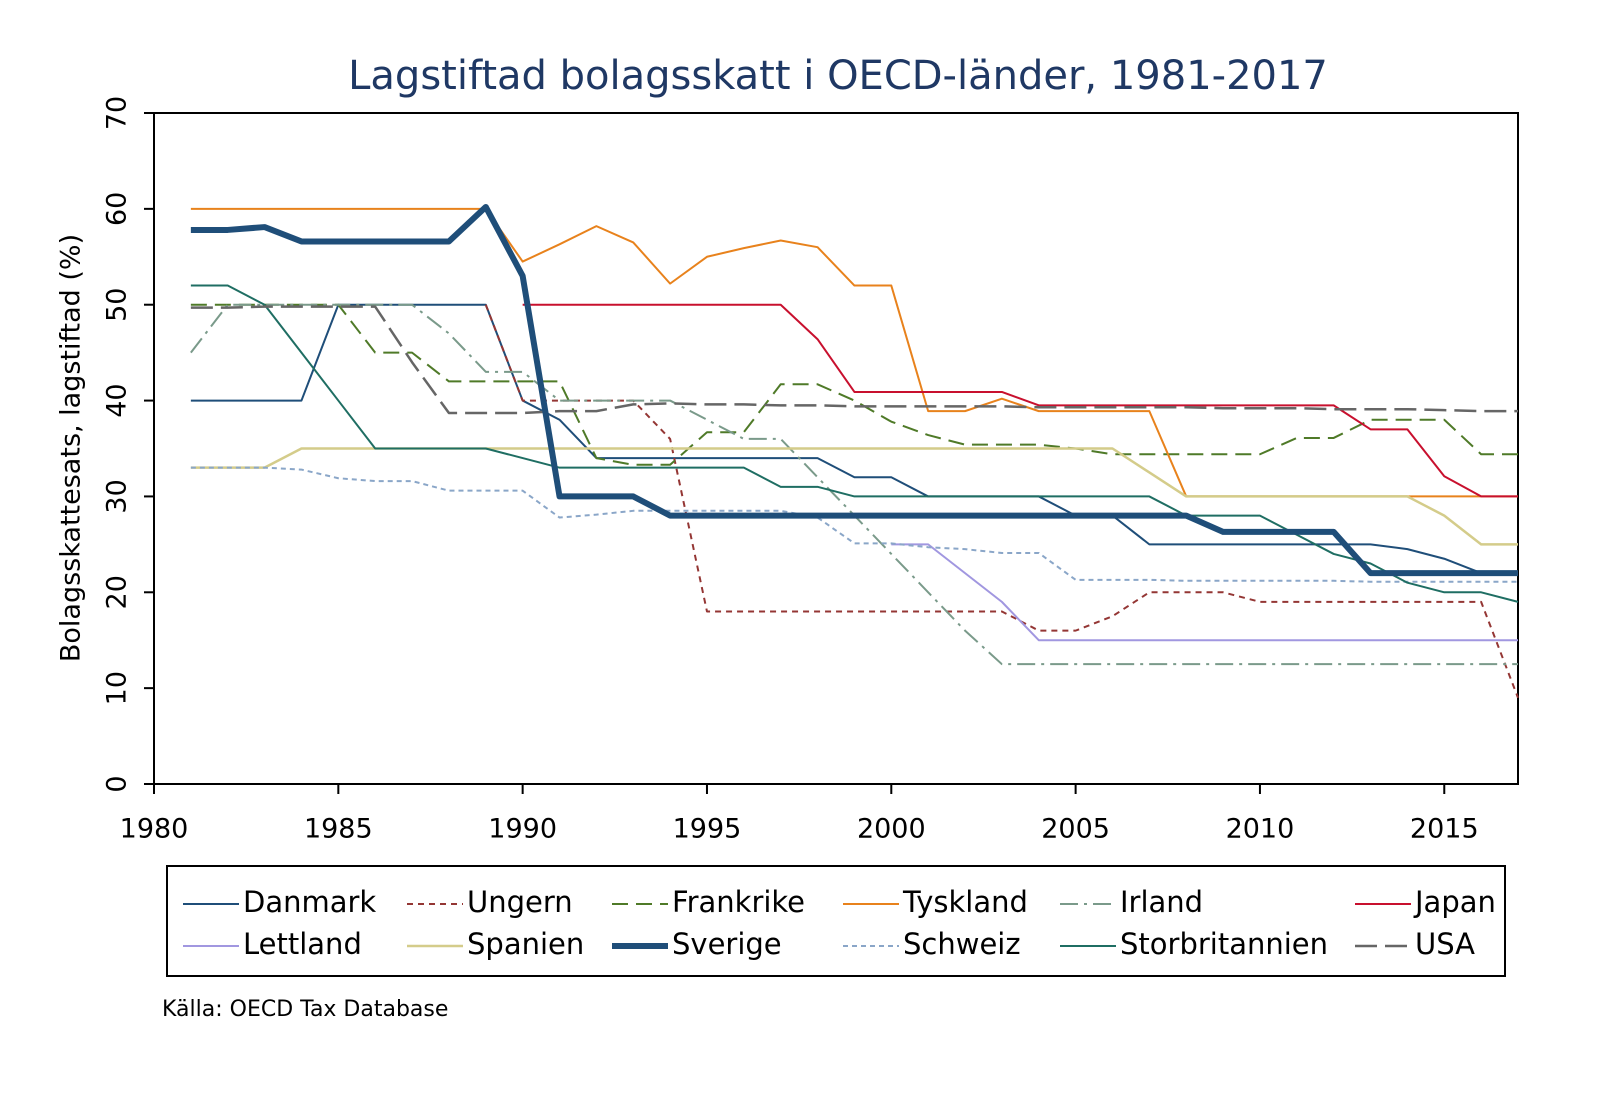  Describe the element at coordinates (727, 944) in the screenshot. I see `legend-label: Sverige` at that location.